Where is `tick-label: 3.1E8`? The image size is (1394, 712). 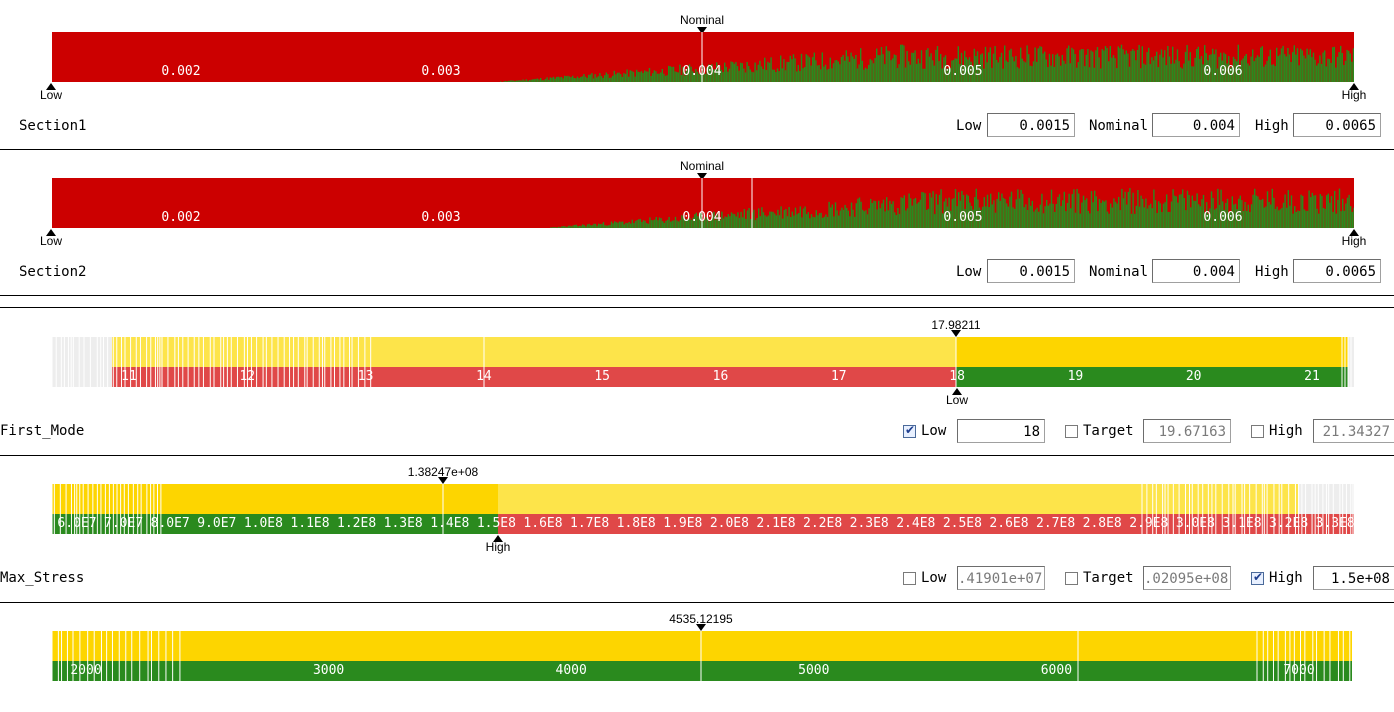 tick-label: 3.1E8 is located at coordinates (1242, 523).